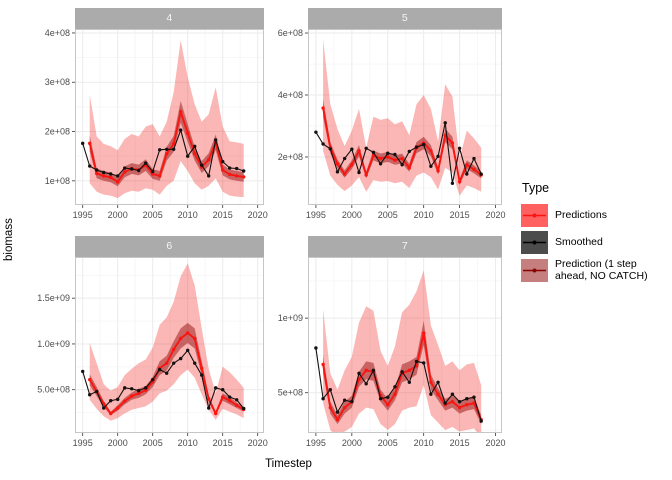 Image resolution: width=672 pixels, height=480 pixels. I want to click on legend-label: Smoothed, so click(579, 242).